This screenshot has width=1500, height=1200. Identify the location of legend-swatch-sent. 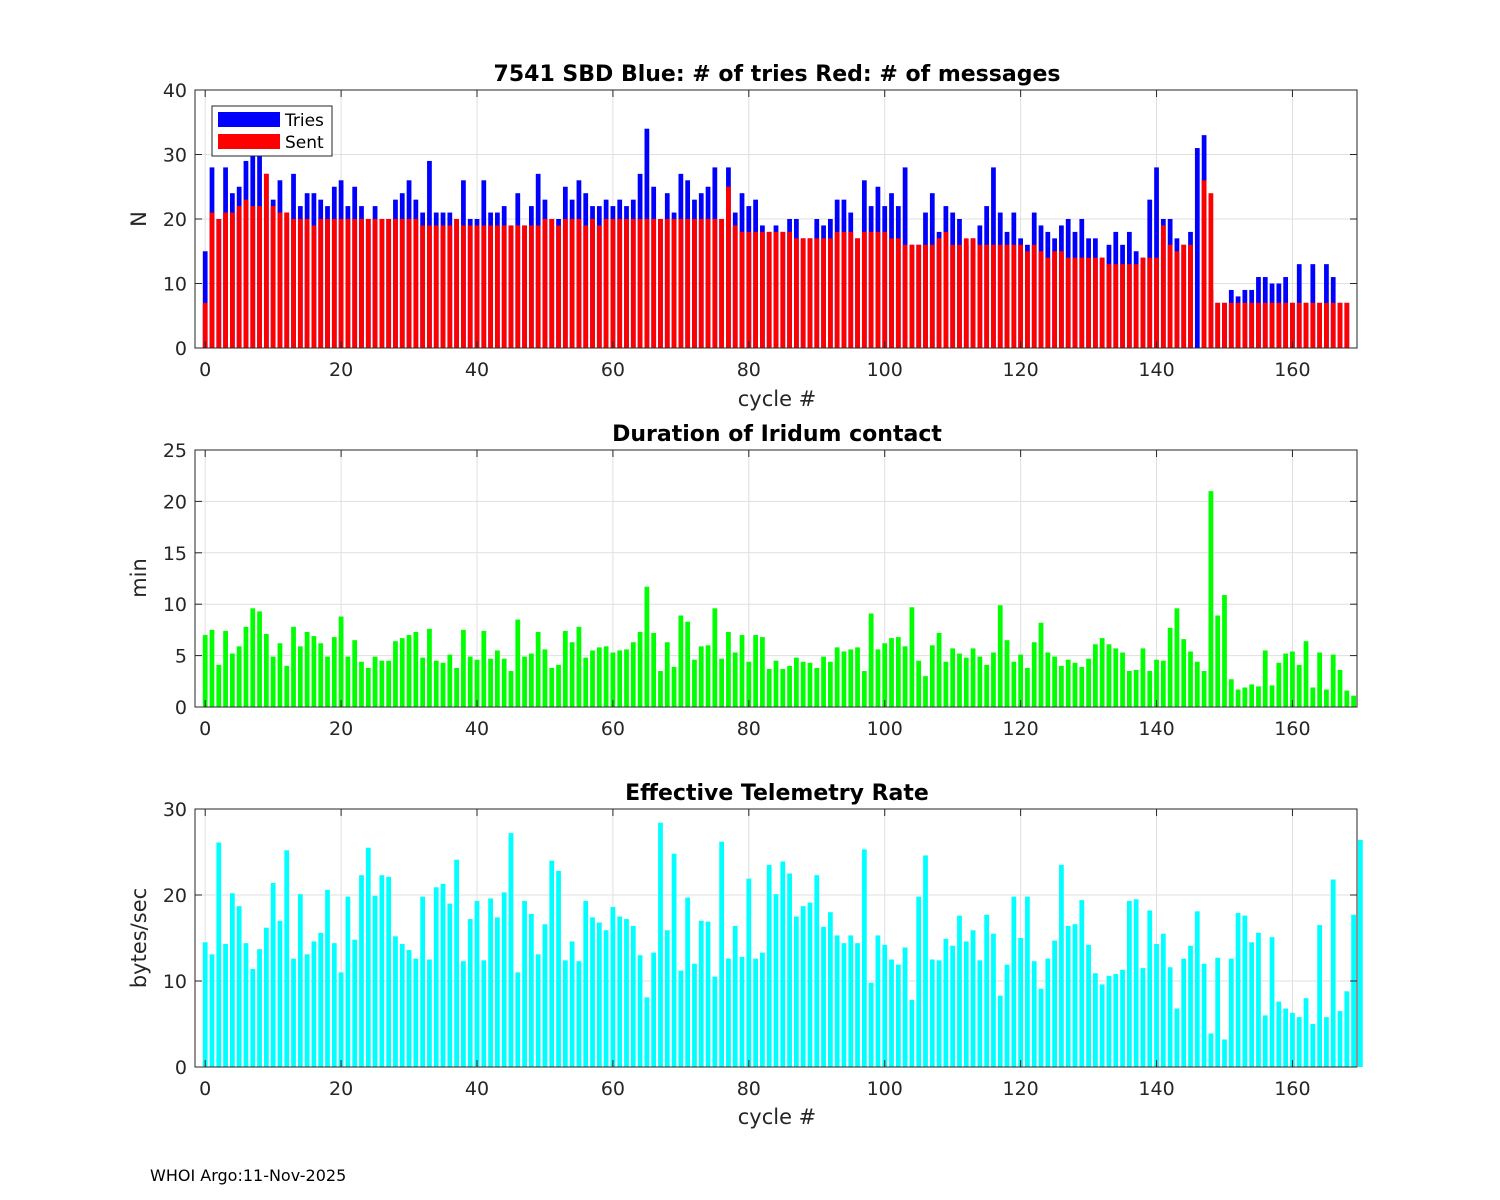
(249, 141).